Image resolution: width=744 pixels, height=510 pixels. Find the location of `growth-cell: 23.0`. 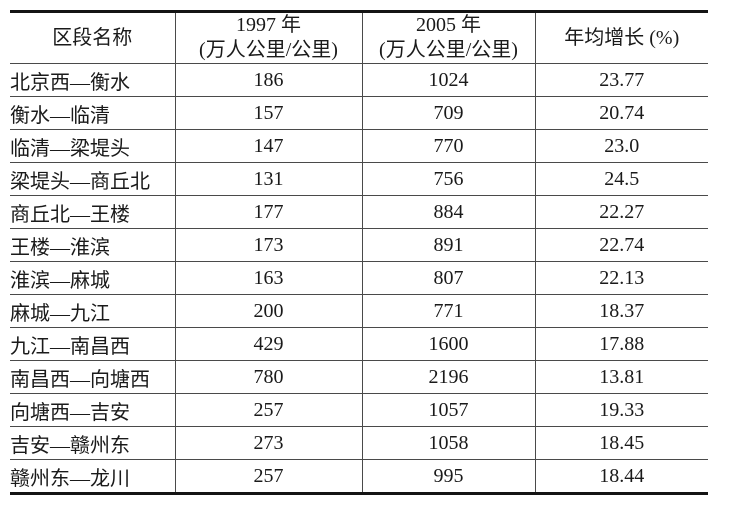

growth-cell: 23.0 is located at coordinates (621, 146).